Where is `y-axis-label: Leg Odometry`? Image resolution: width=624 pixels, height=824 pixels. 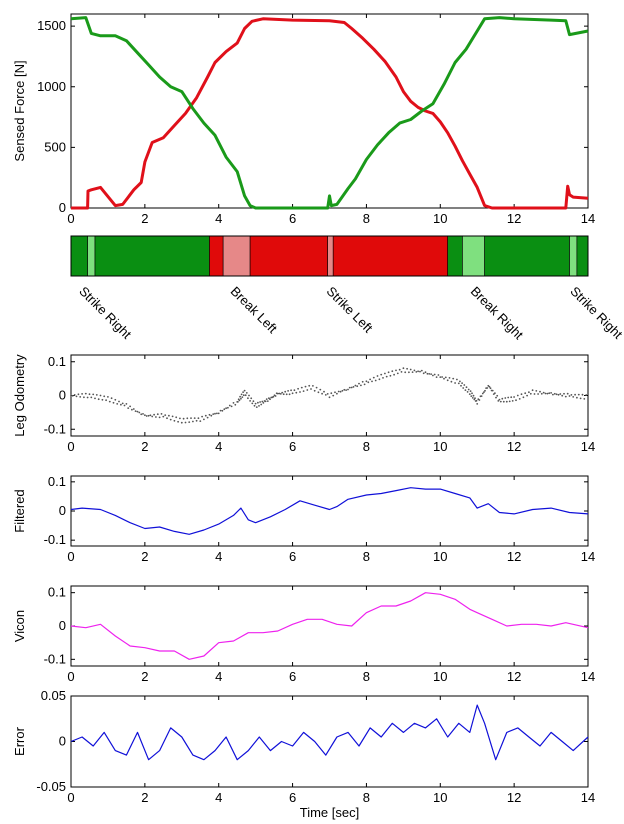
y-axis-label: Leg Odometry is located at coordinates (19, 395).